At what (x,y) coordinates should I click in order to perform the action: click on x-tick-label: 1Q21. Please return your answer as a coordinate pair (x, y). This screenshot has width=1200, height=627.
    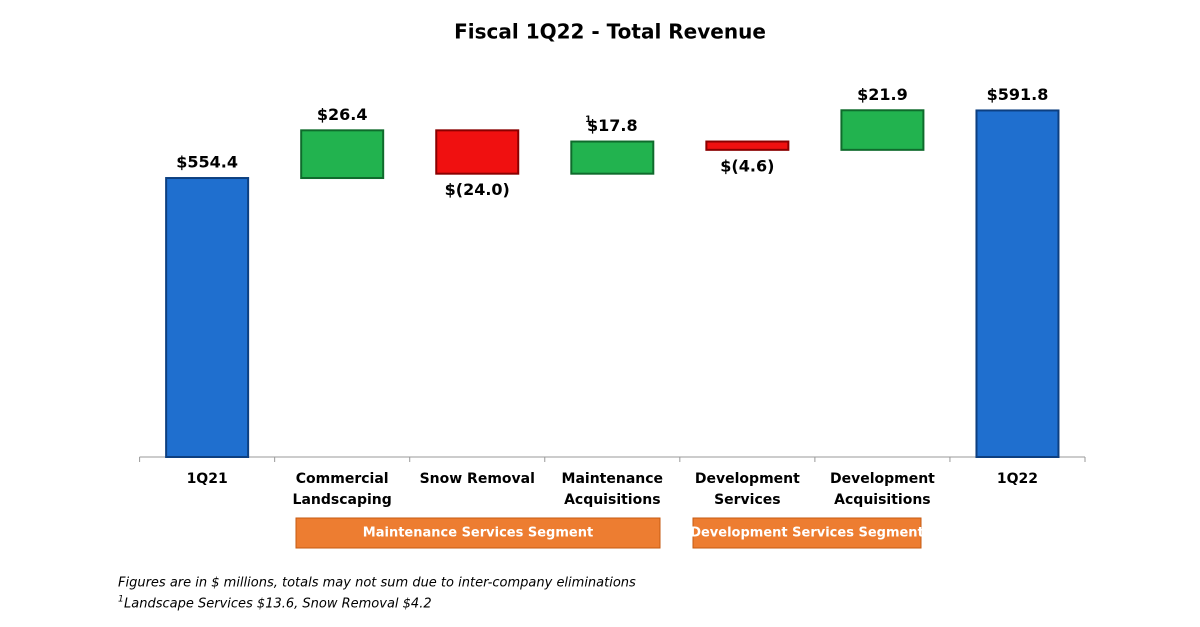
    Looking at the image, I should click on (207, 479).